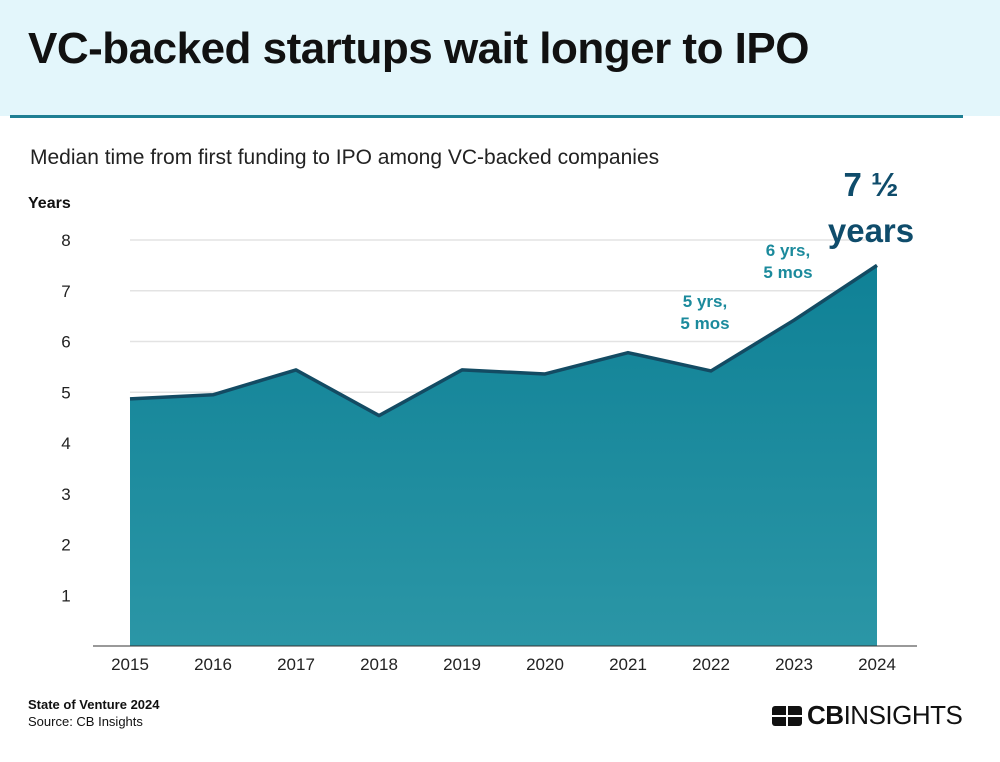 This screenshot has height=762, width=1000. I want to click on annotation-2024-line1: 7 ½, so click(870, 184).